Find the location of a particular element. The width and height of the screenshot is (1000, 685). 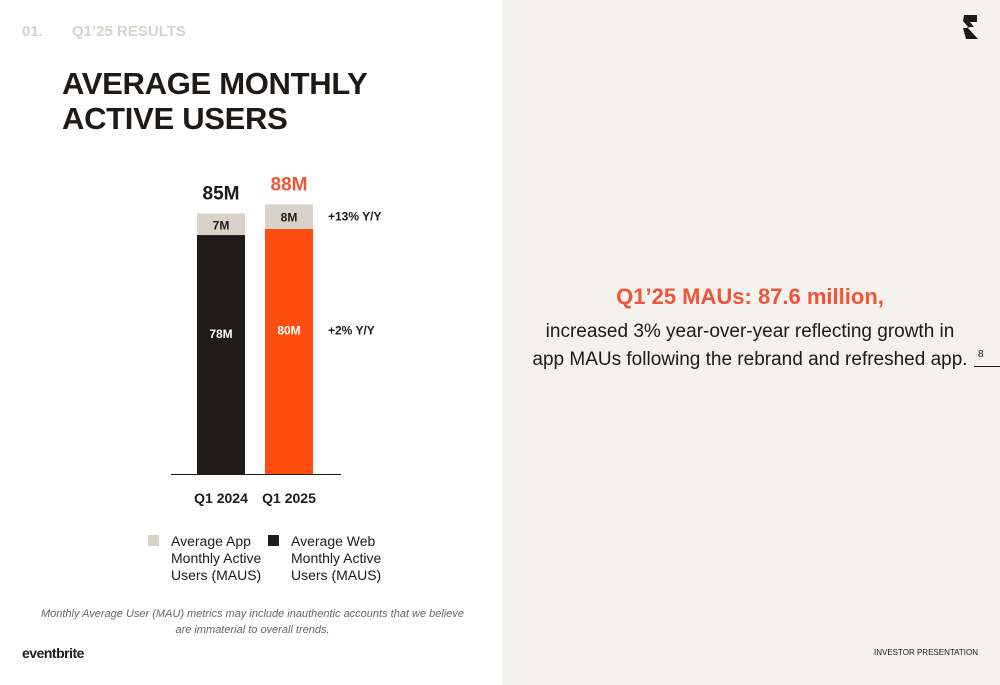

eventbrite-mark-icon is located at coordinates (970, 27).